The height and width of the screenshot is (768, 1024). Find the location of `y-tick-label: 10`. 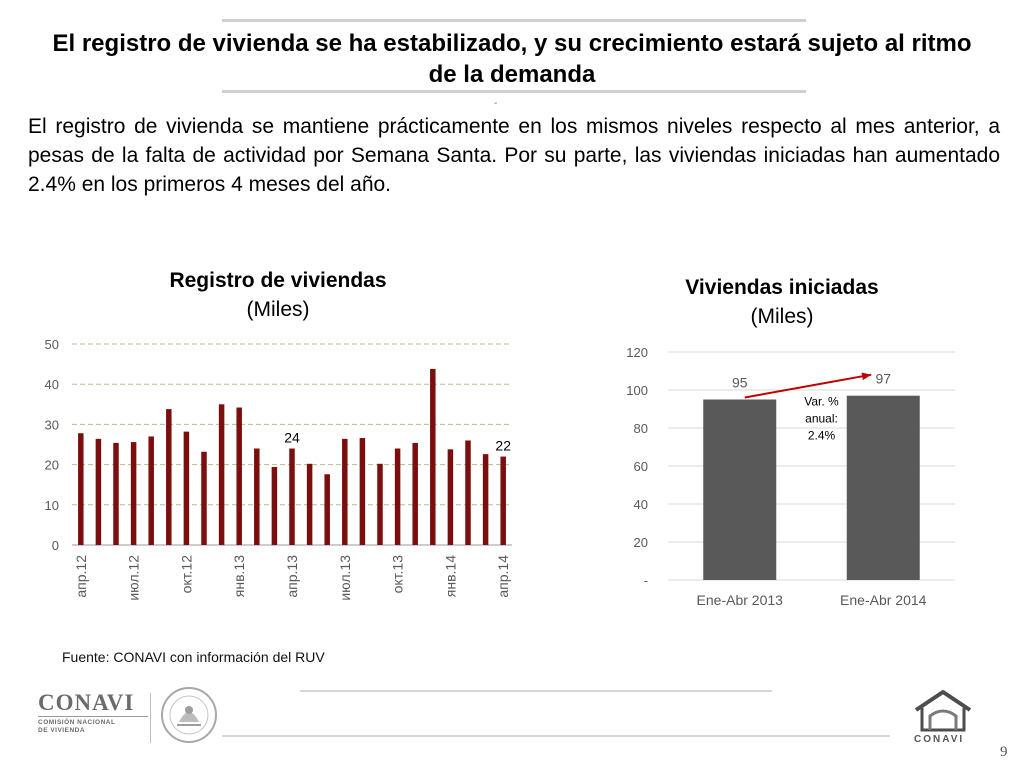

y-tick-label: 10 is located at coordinates (52, 505).